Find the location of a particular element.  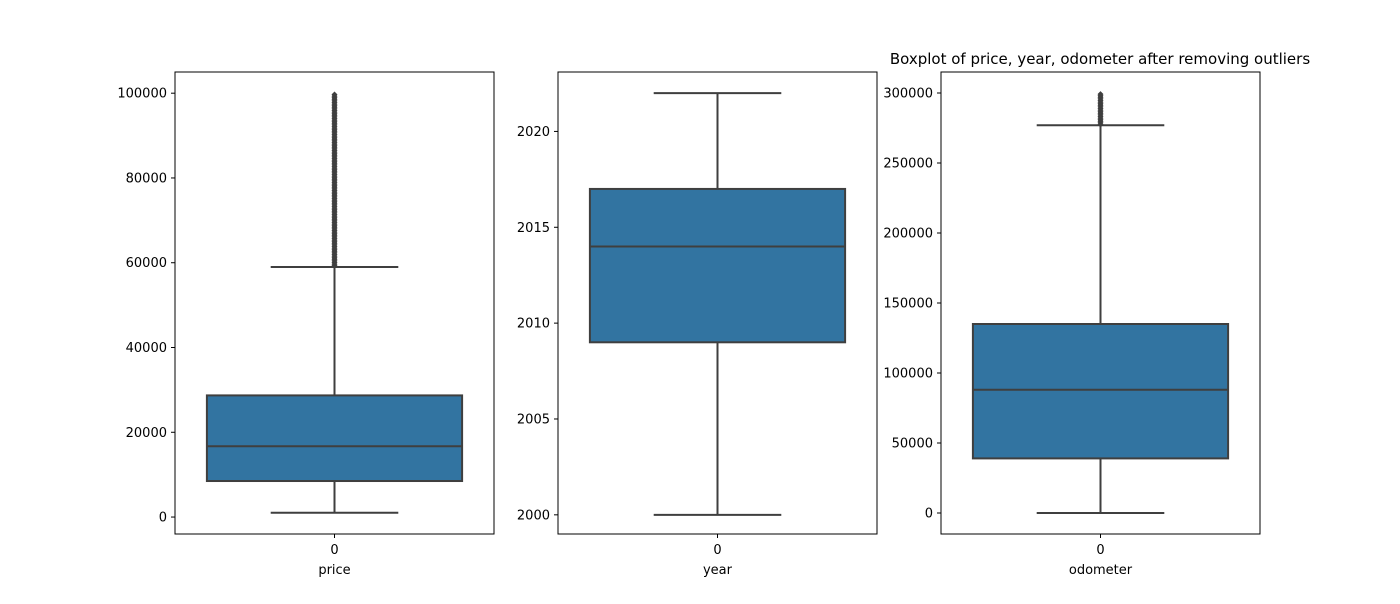

y-tick-label: 40000 is located at coordinates (146, 348).